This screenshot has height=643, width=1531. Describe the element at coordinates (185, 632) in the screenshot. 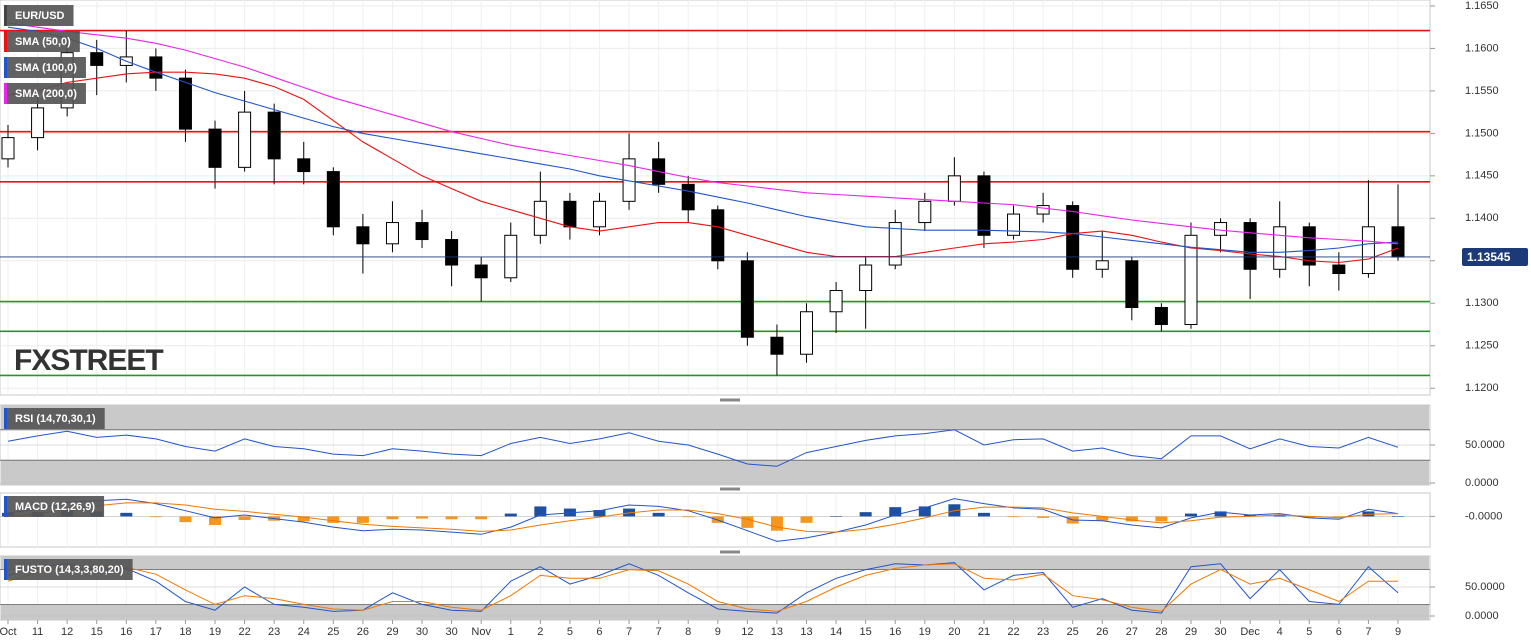

I see `x-tick-label: 18` at that location.